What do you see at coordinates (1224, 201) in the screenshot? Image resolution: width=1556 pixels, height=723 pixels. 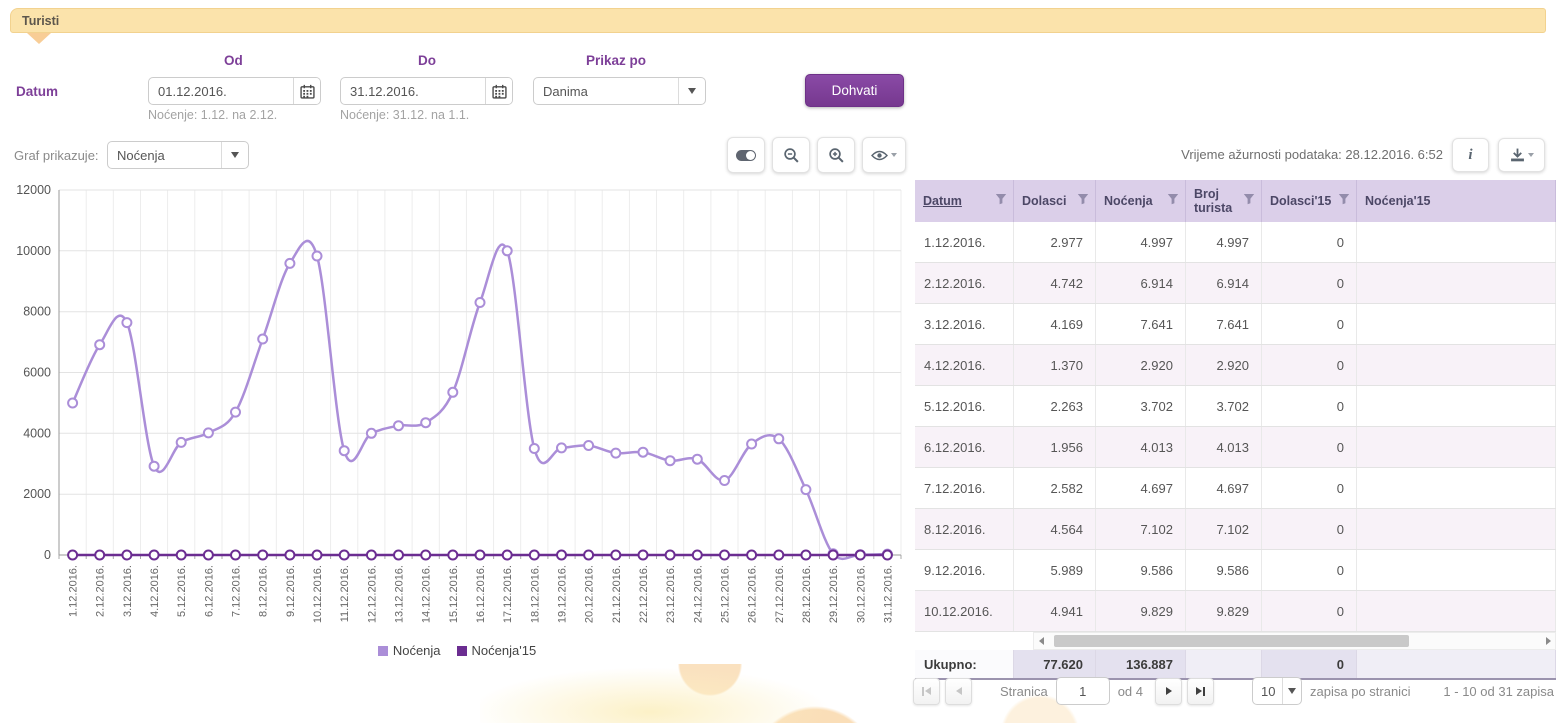 I see `column-header-3: Broj turista` at bounding box center [1224, 201].